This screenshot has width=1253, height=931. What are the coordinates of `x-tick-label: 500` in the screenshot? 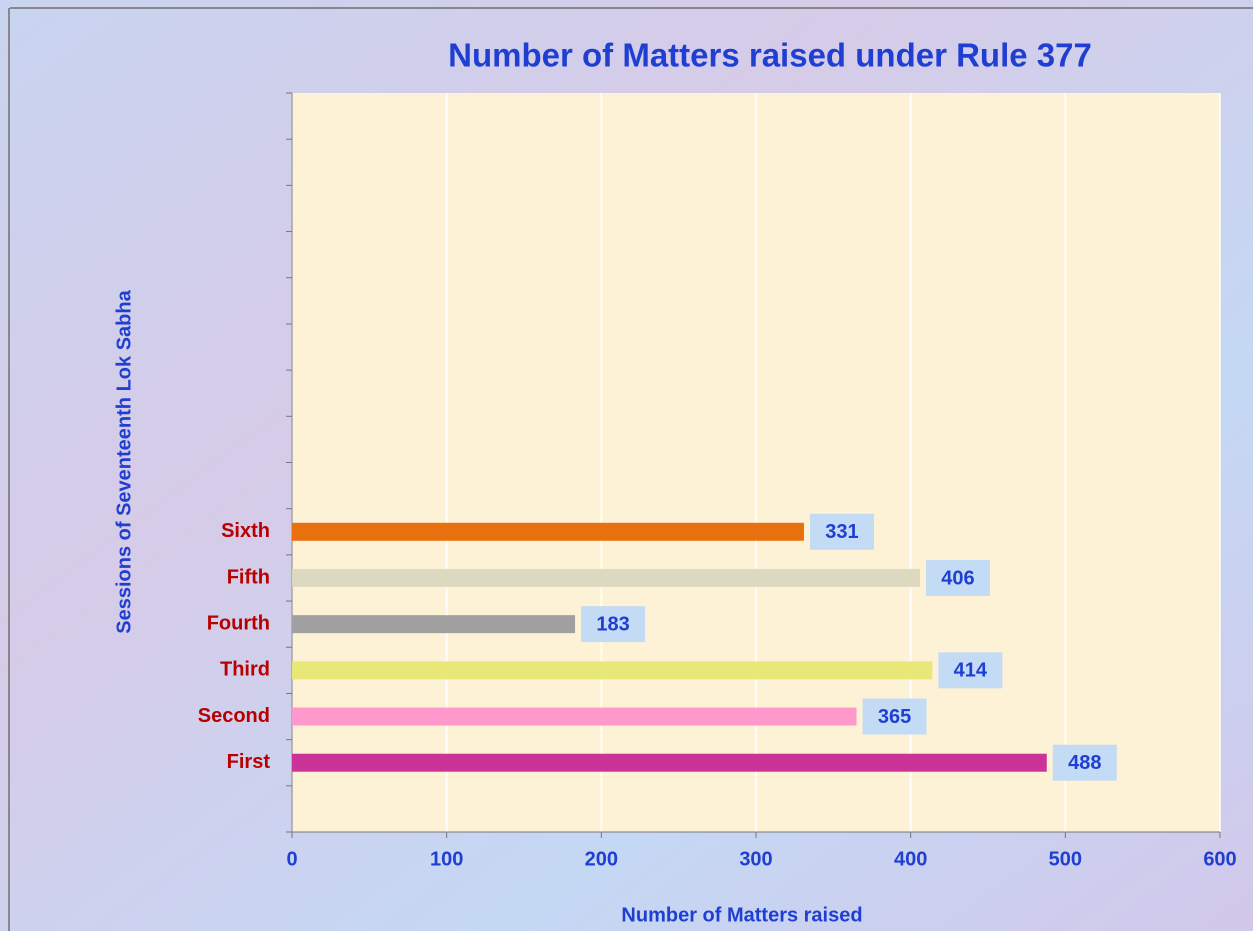 It's located at (1065, 859).